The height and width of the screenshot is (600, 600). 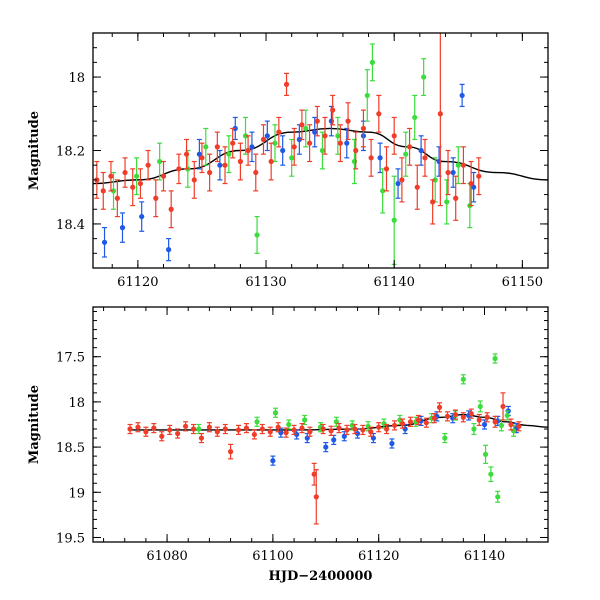 What do you see at coordinates (70, 152) in the screenshot?
I see `top-ytick-label-1: 18.2` at bounding box center [70, 152].